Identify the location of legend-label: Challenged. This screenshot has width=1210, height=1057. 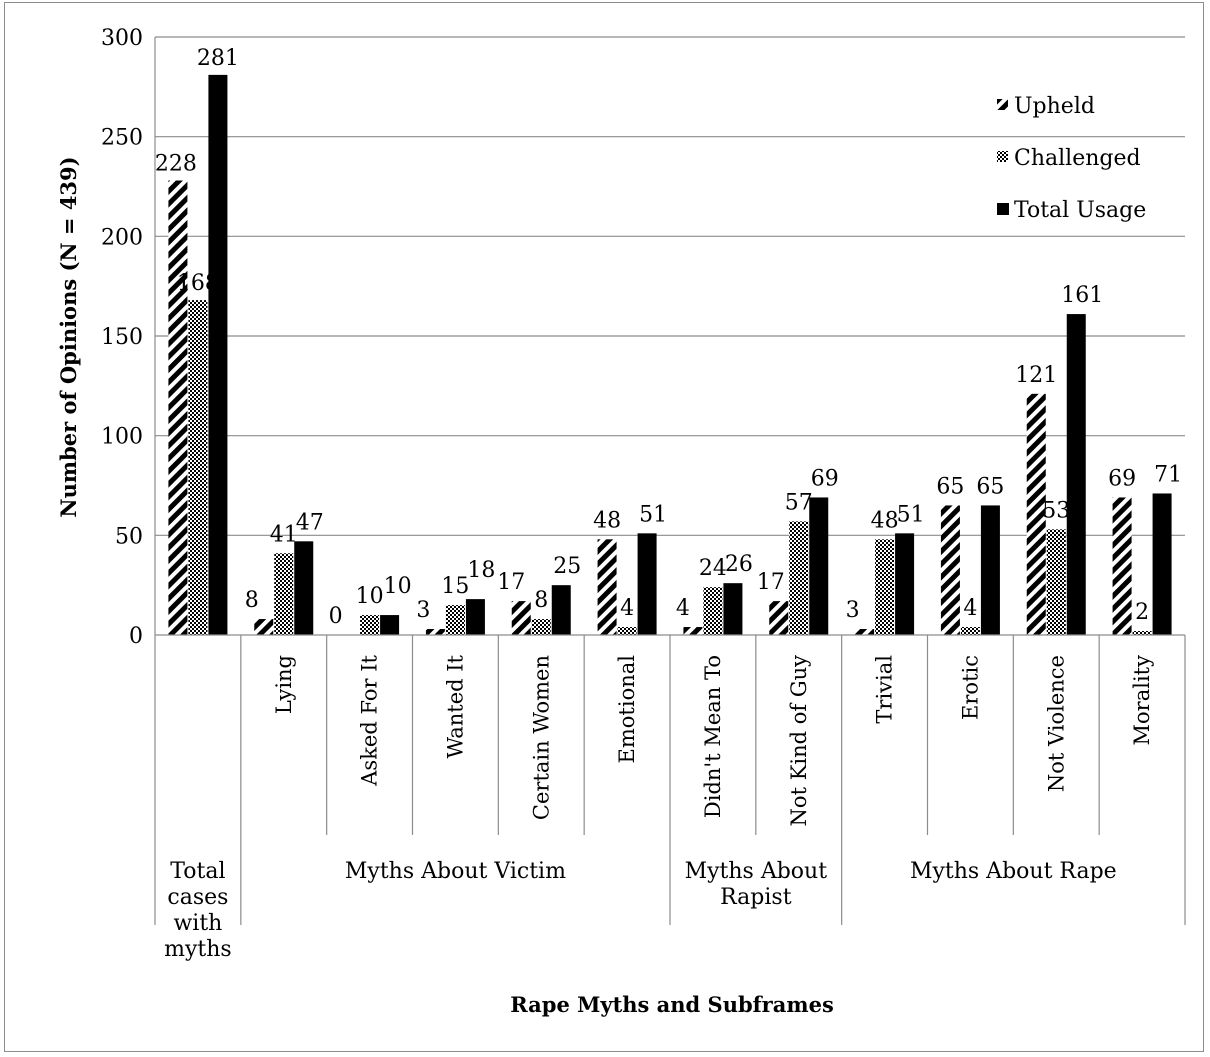
(1077, 158).